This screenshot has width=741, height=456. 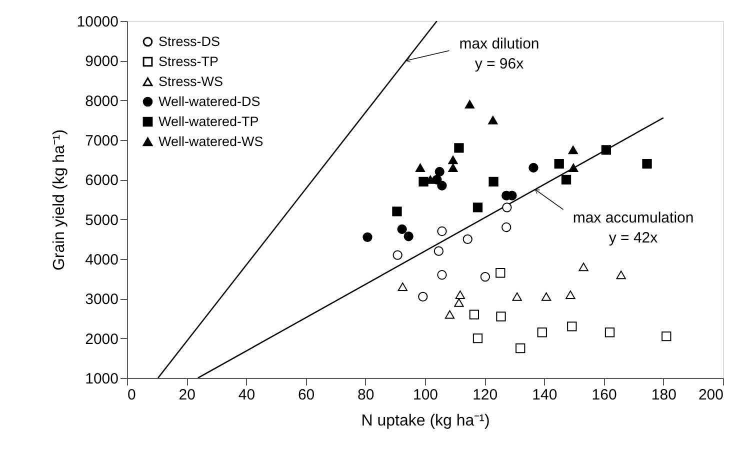 What do you see at coordinates (711, 395) in the screenshot?
I see `x-tick-label: 200` at bounding box center [711, 395].